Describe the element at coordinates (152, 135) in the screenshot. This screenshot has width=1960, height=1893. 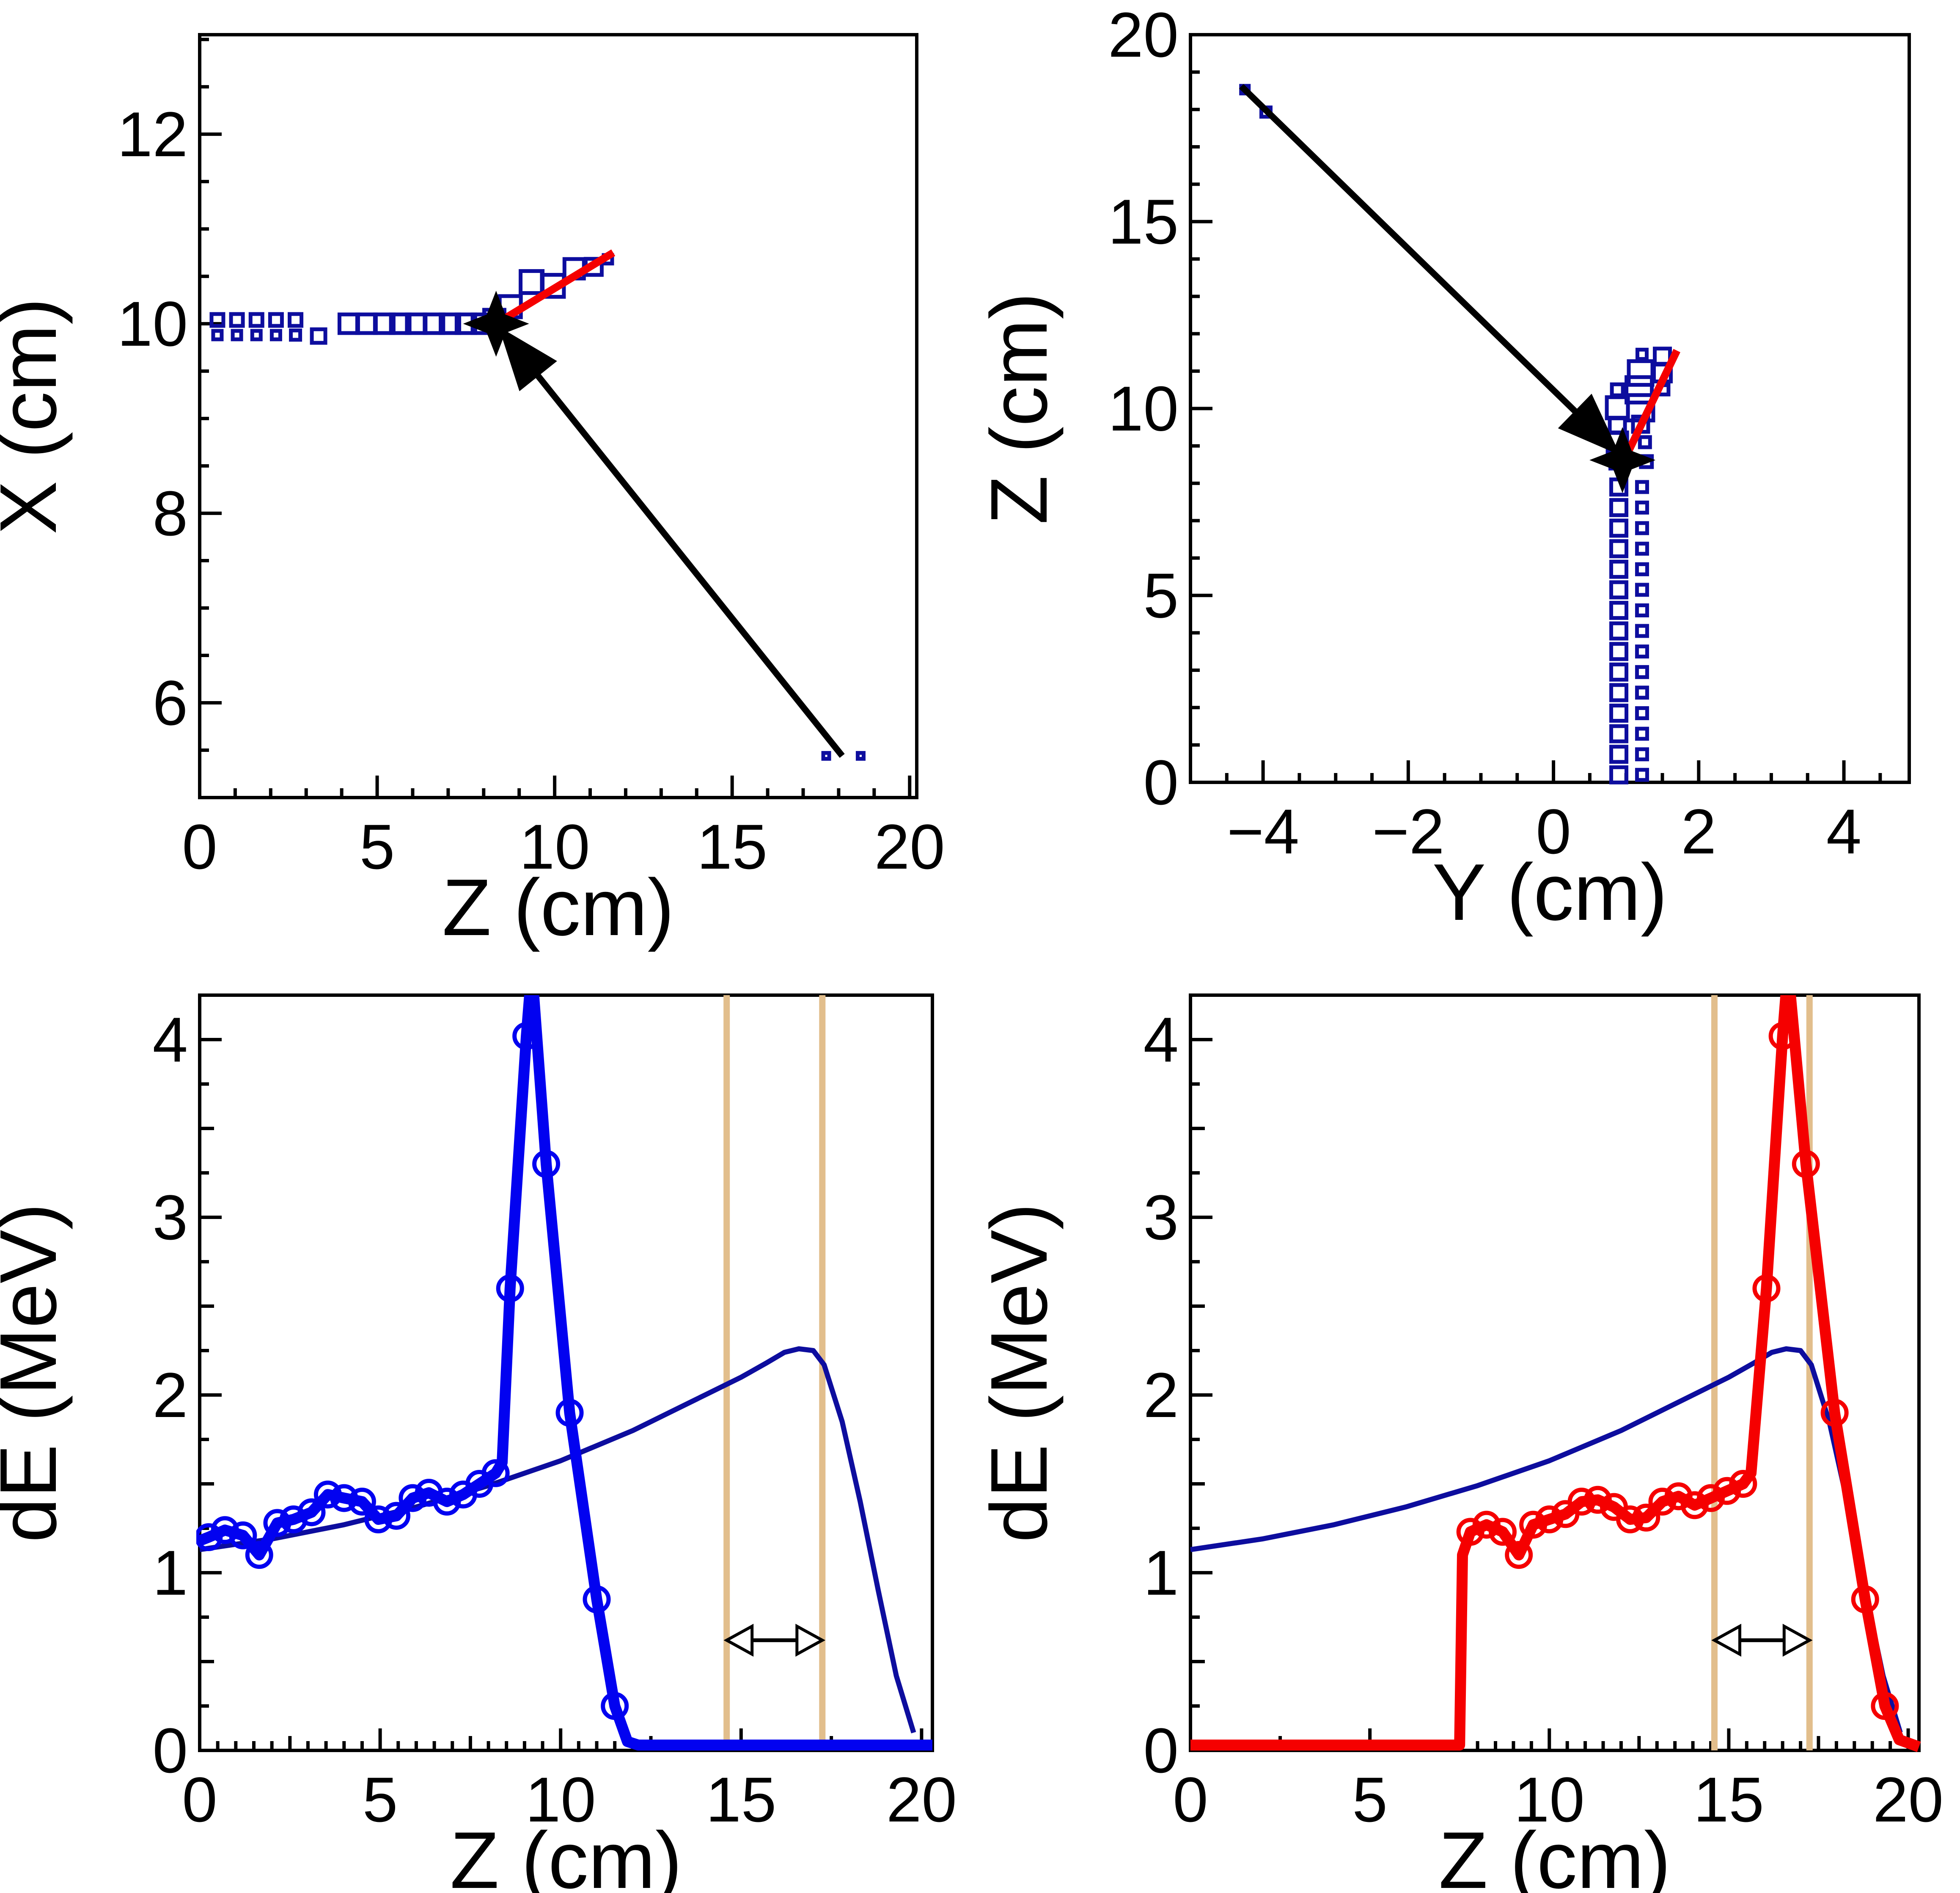
I see `y-tick-label: 12` at that location.